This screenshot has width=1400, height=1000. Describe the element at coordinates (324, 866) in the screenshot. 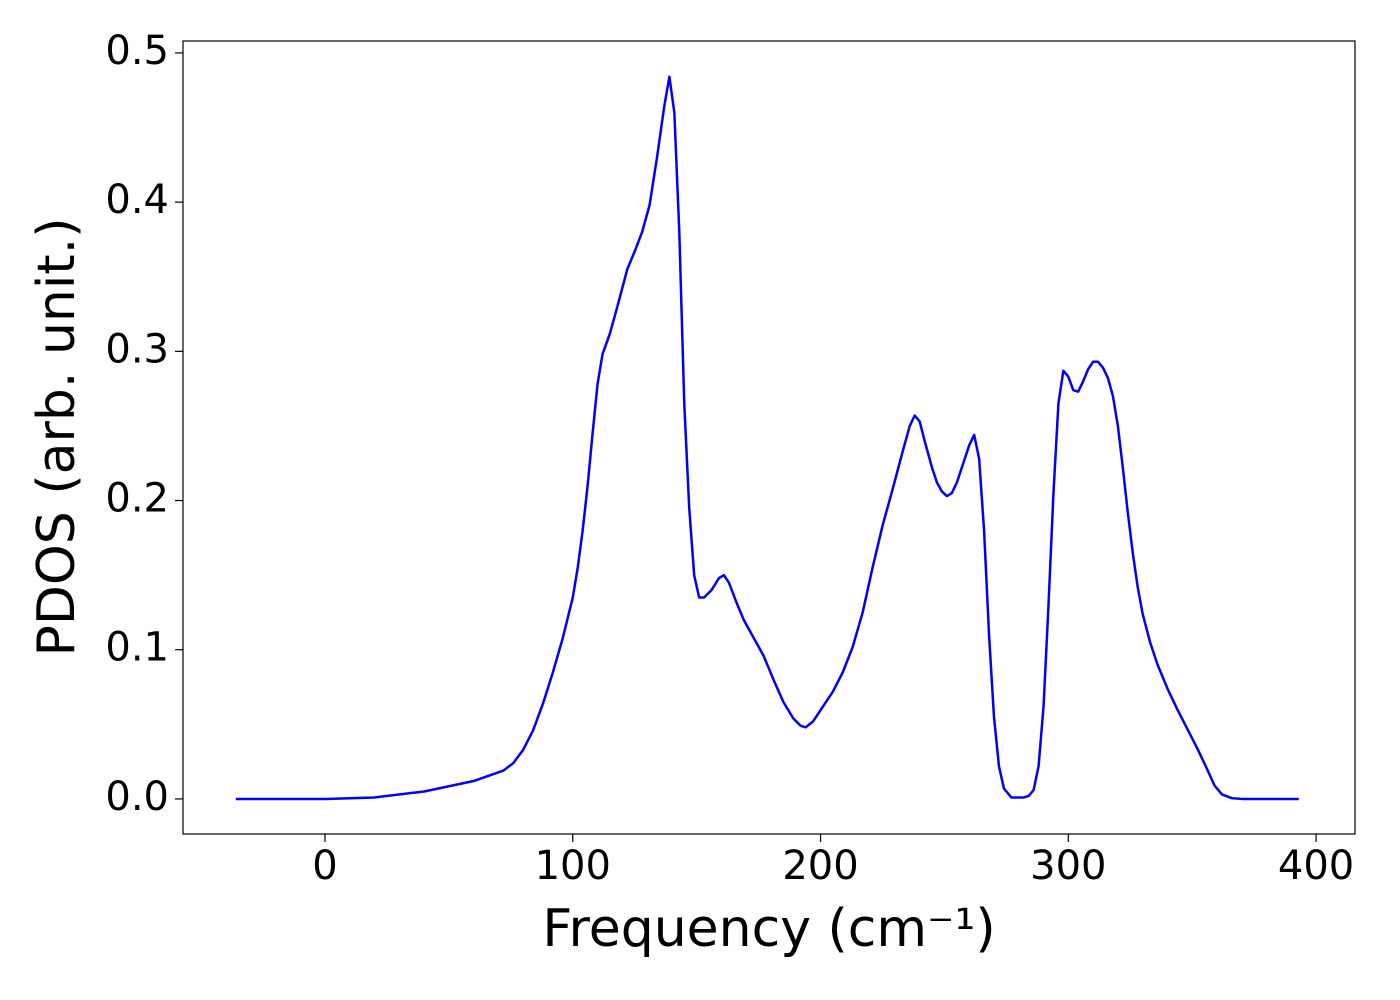

I see `x-tick-label: 0` at that location.